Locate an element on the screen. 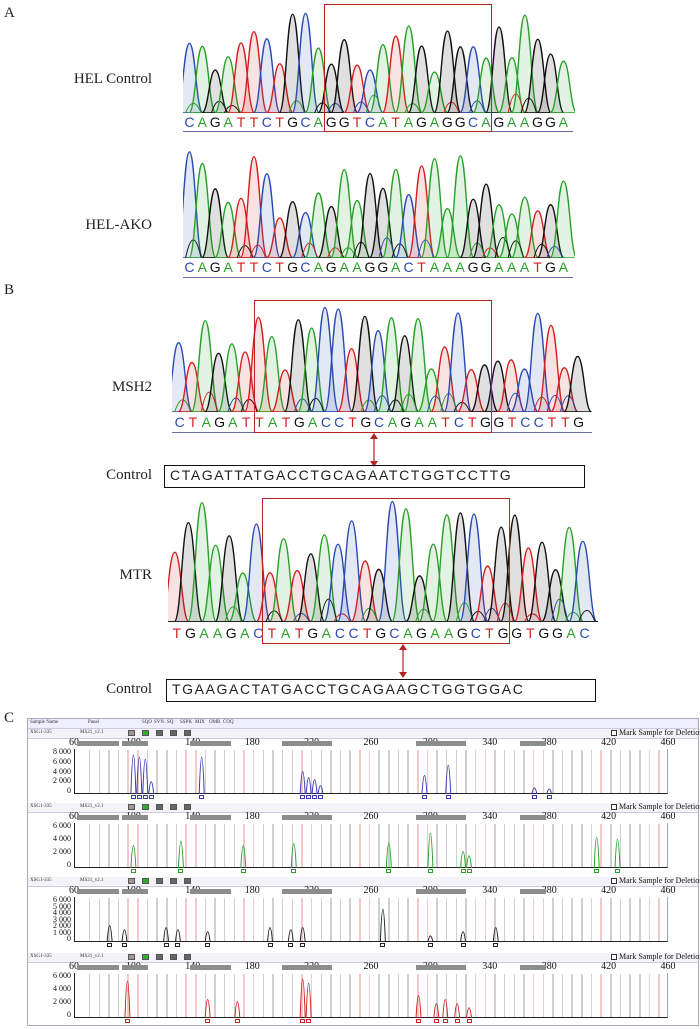 This screenshot has width=700, height=1029. peak-G is located at coordinates (486, 220).